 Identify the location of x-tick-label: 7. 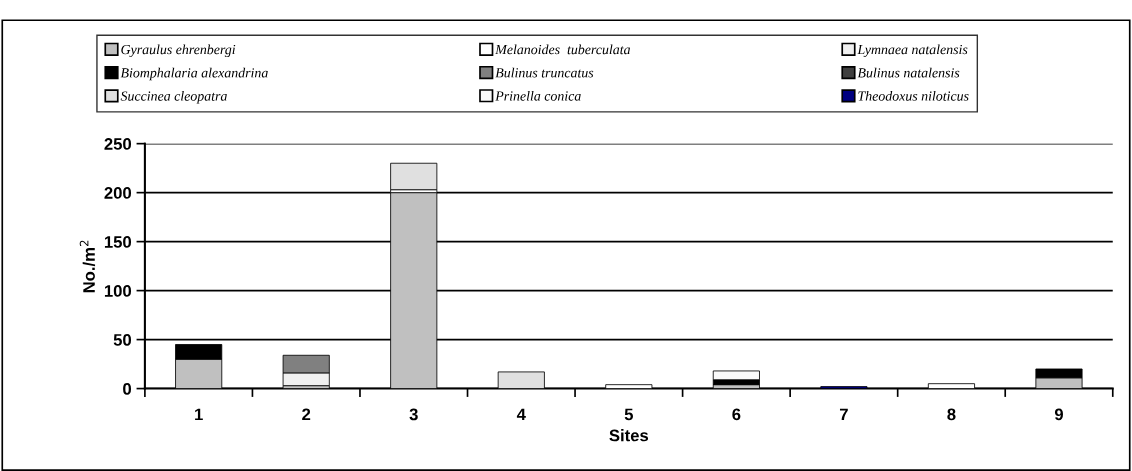
(843, 414).